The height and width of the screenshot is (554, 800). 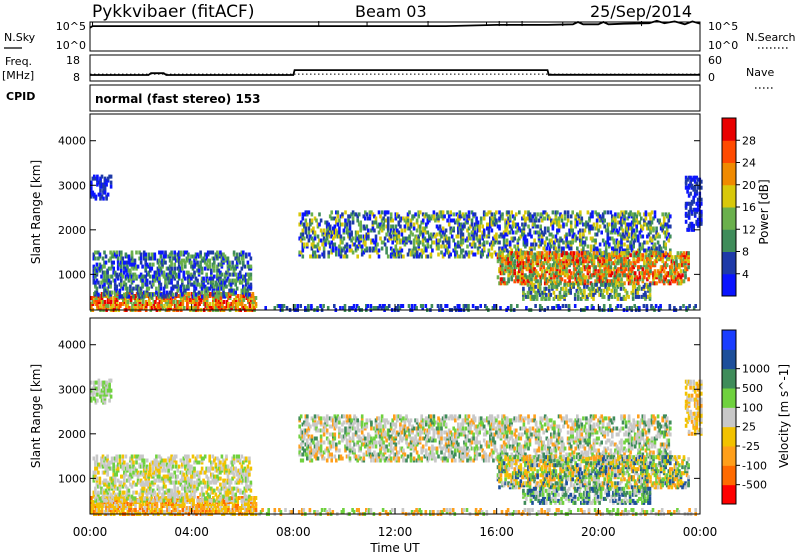 I want to click on freq-left-tick-bottom: 8, so click(x=76, y=77).